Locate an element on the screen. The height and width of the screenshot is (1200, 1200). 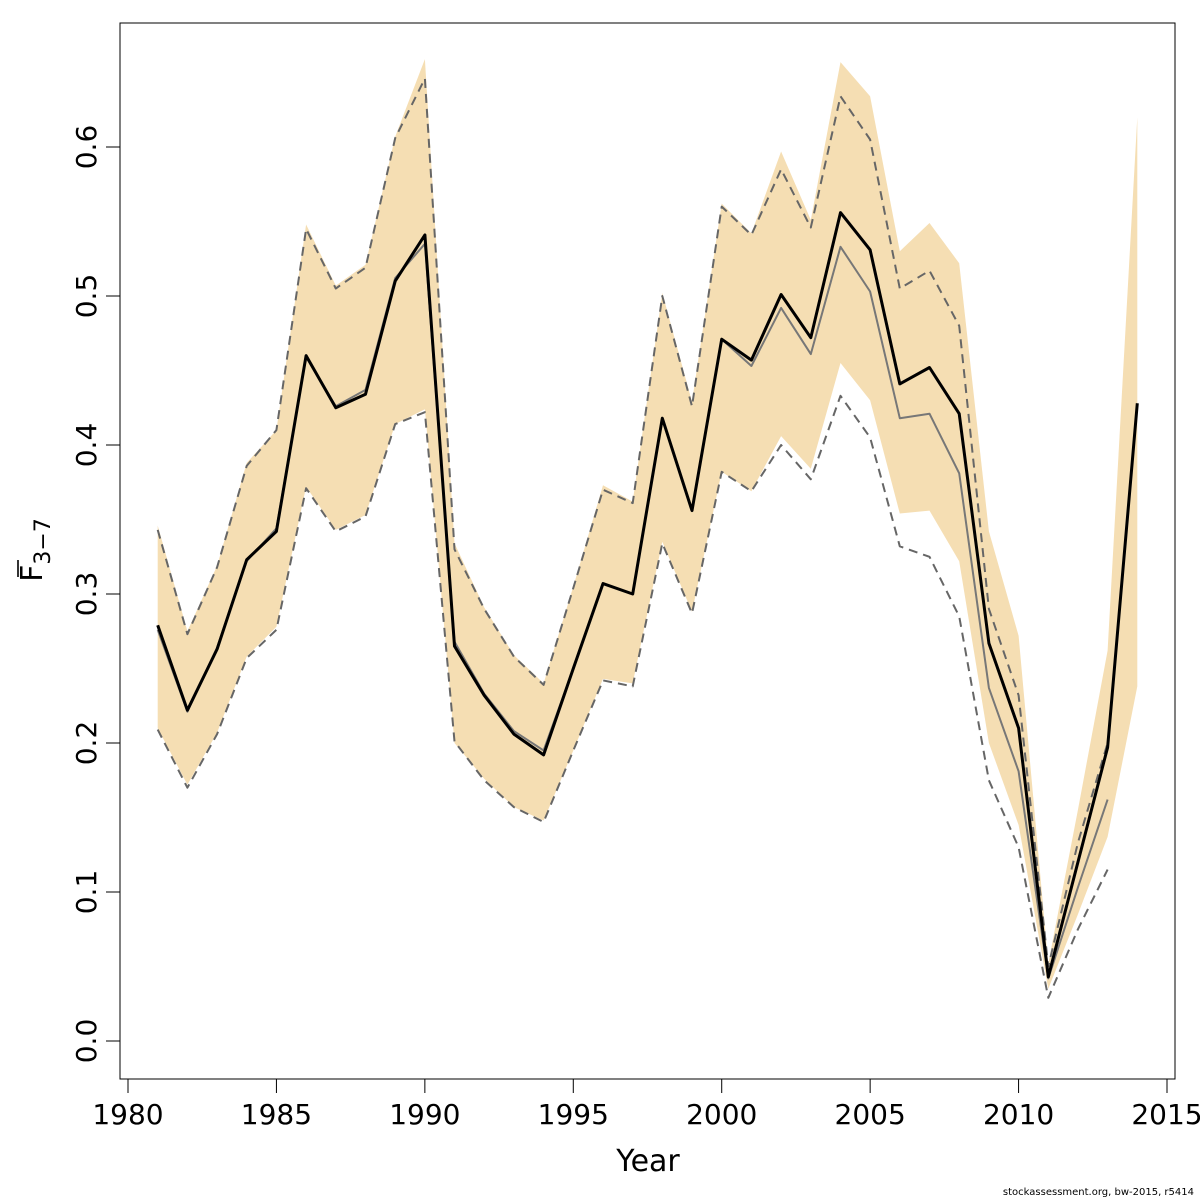
x-tick-label: 1990 is located at coordinates (424, 1114).